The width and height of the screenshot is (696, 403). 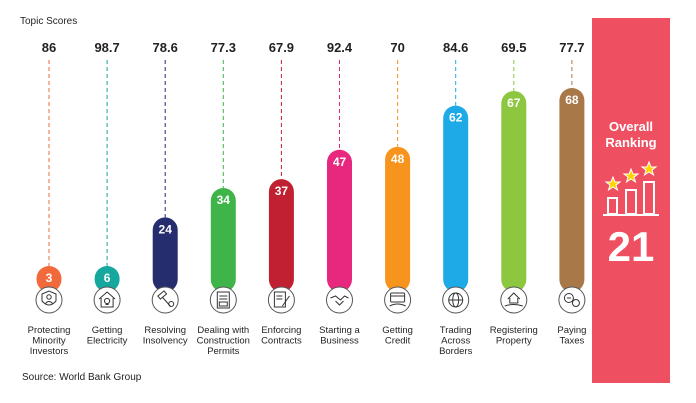 What do you see at coordinates (455, 341) in the screenshot?
I see `category-label: Across` at bounding box center [455, 341].